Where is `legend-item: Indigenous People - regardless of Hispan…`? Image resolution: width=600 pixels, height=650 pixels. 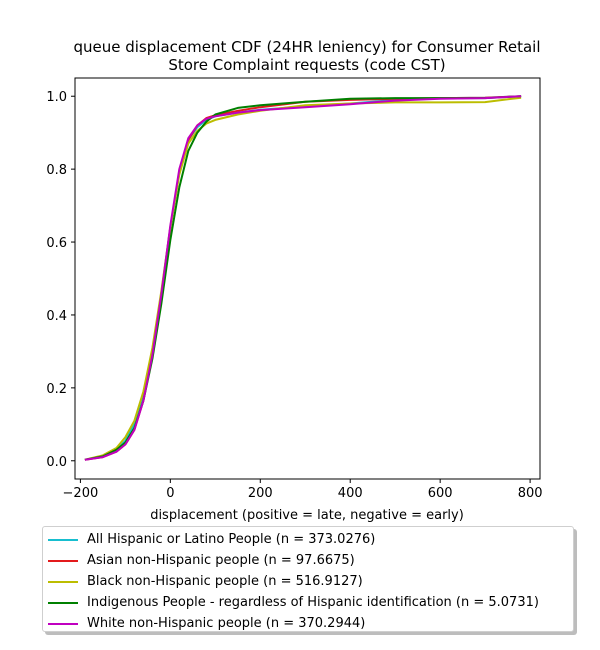 legend-item: Indigenous People - regardless of Hispan… is located at coordinates (308, 602).